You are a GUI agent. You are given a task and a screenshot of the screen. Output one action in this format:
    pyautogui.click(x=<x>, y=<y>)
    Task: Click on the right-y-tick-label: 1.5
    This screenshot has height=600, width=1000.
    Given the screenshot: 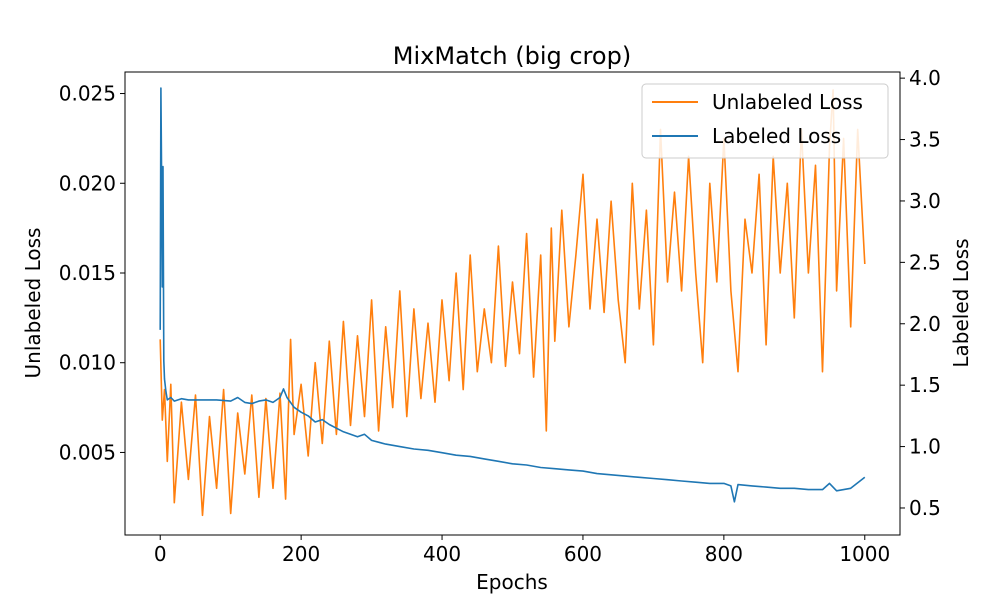 What is the action you would take?
    pyautogui.click(x=925, y=385)
    